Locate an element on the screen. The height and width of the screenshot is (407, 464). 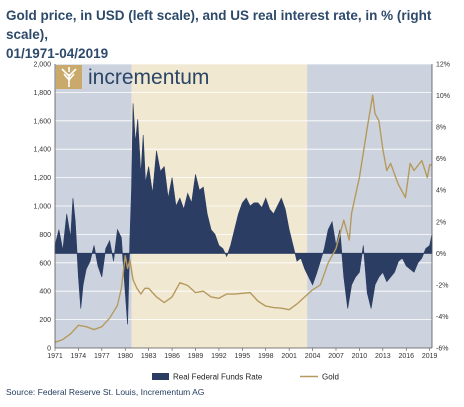
x-tick-label: 1983 is located at coordinates (149, 356).